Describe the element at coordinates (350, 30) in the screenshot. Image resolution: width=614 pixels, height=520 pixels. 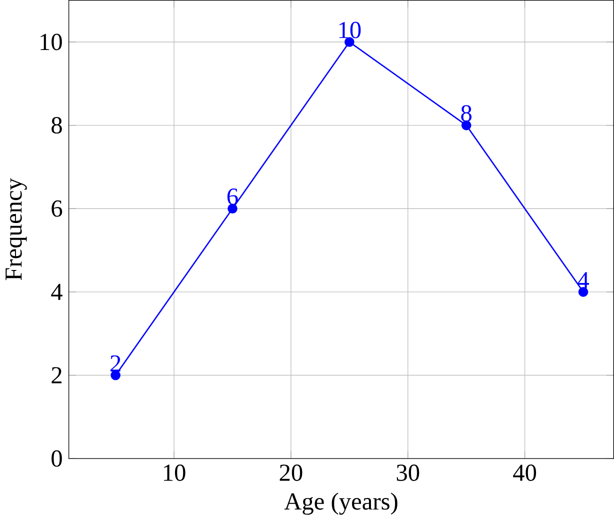
I see `data-label: 10` at that location.